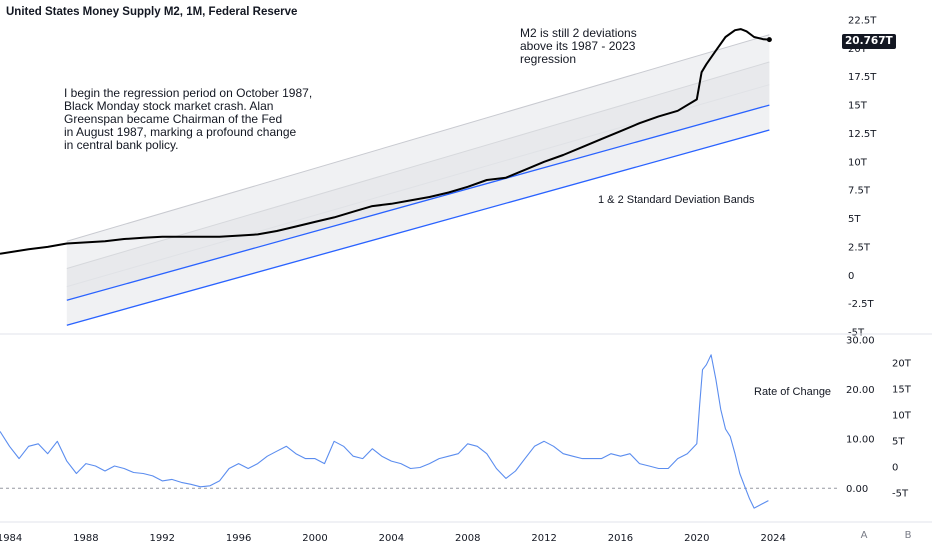 This screenshot has width=932, height=550. What do you see at coordinates (860, 390) in the screenshot?
I see `roc-y-tick-label: 20.00` at bounding box center [860, 390].